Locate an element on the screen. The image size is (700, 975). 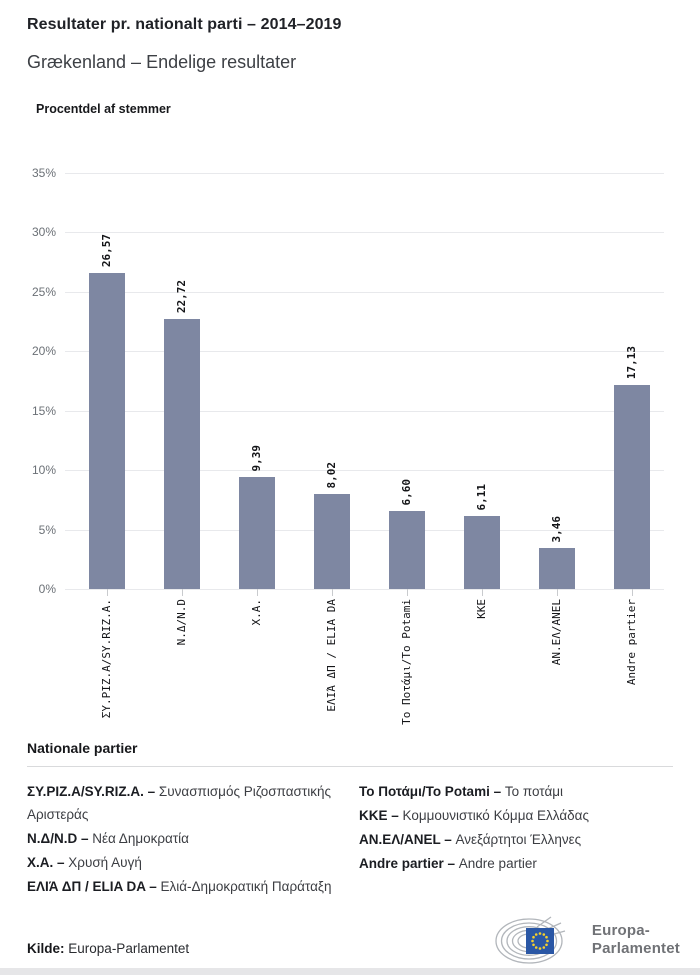
legend-item-desc: Το ποτάμι is located at coordinates (534, 791).